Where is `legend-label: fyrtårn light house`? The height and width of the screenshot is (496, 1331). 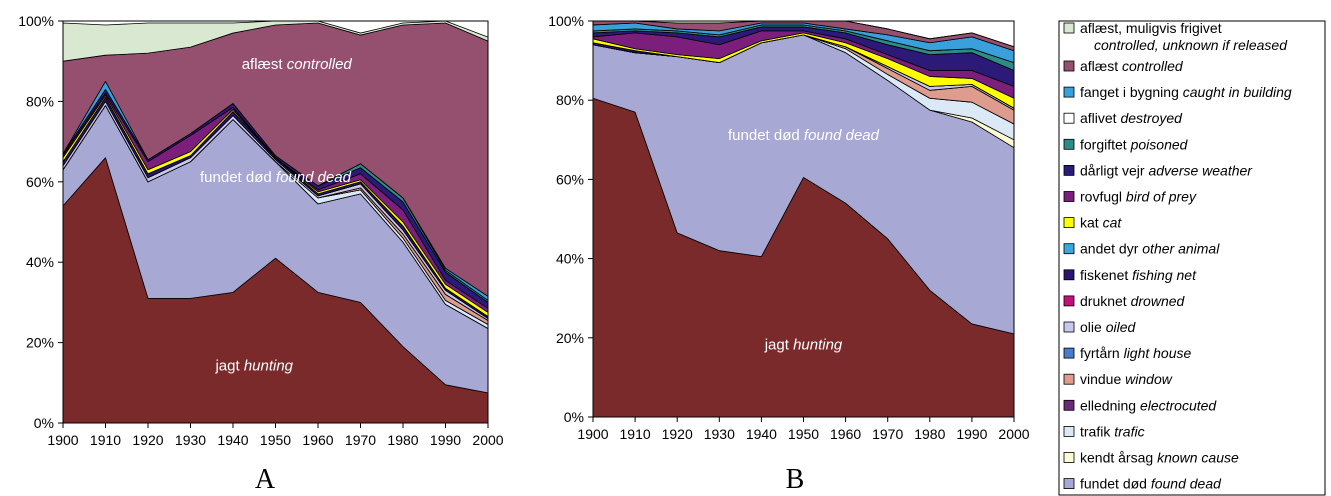
legend-label: fyrtårn light house is located at coordinates (1136, 353).